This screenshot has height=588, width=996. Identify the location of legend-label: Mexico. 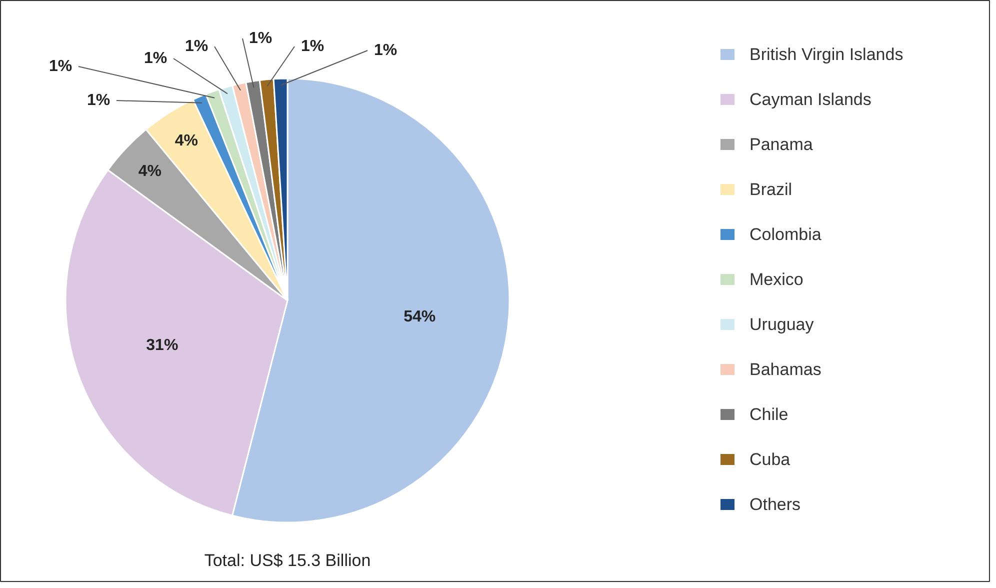
(777, 279).